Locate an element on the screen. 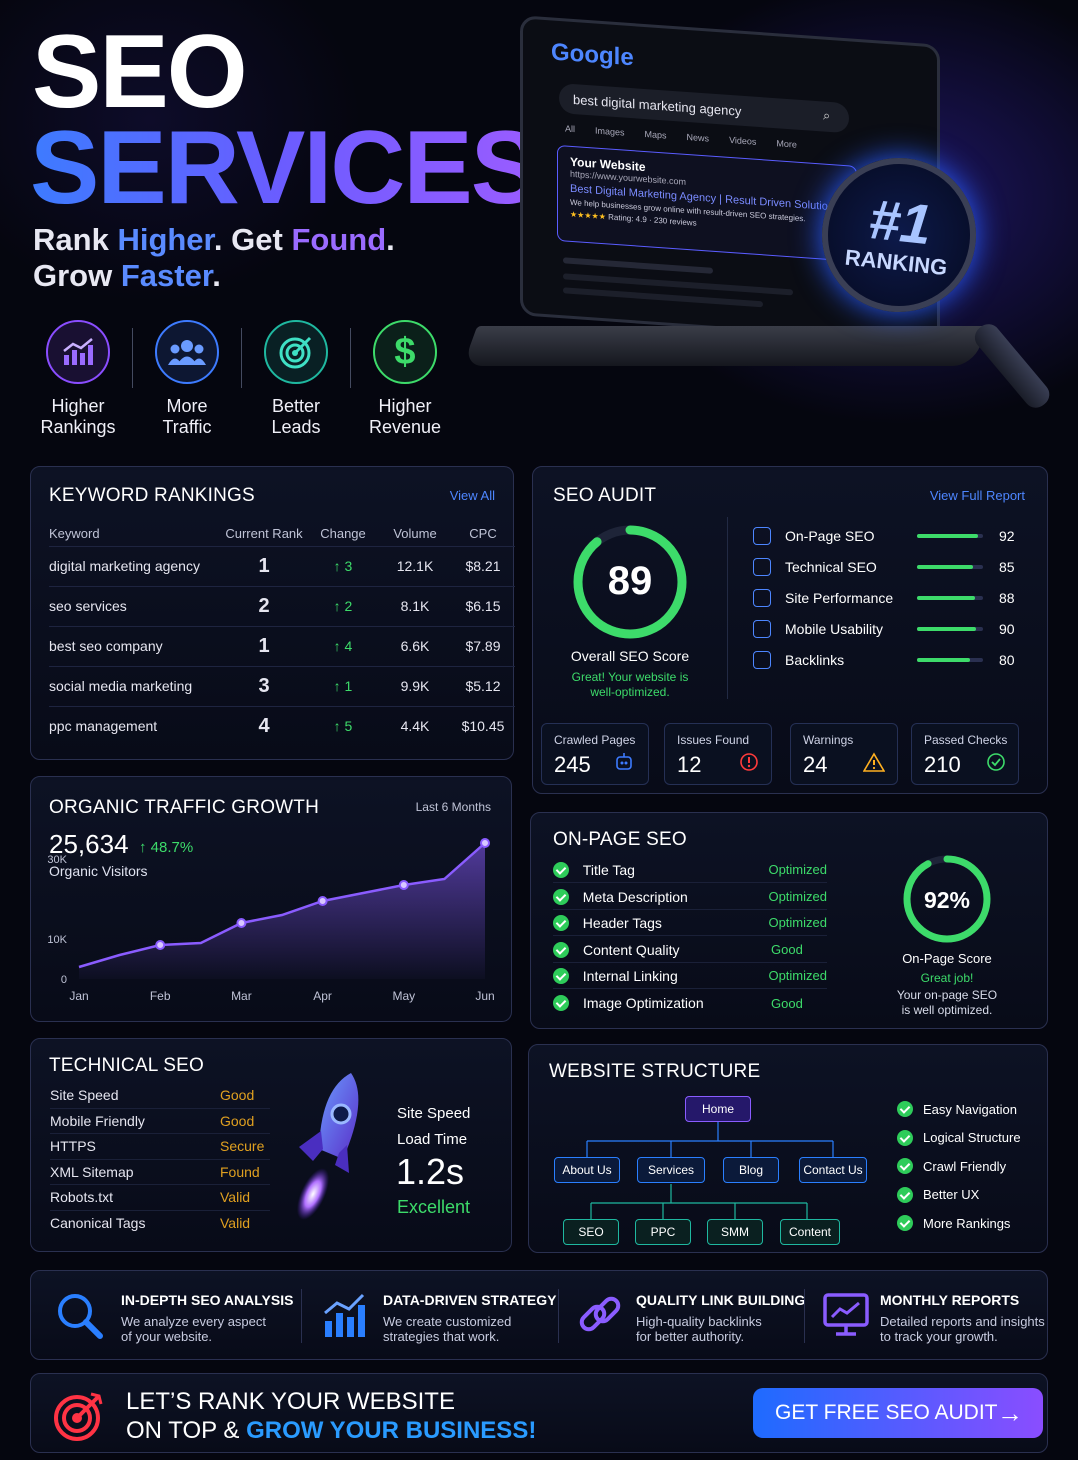 The width and height of the screenshot is (1078, 1460). node-seo: SEO is located at coordinates (591, 1232).